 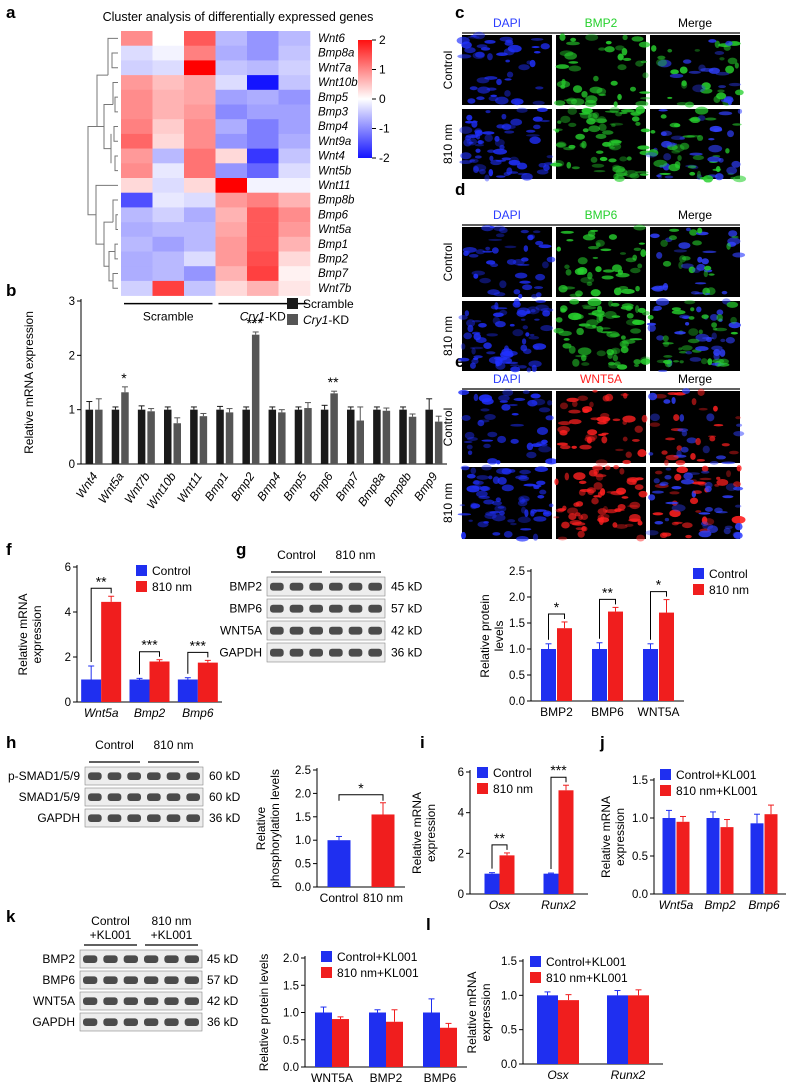 I want to click on label-line: Relative mRNA, so click(x=606, y=837).